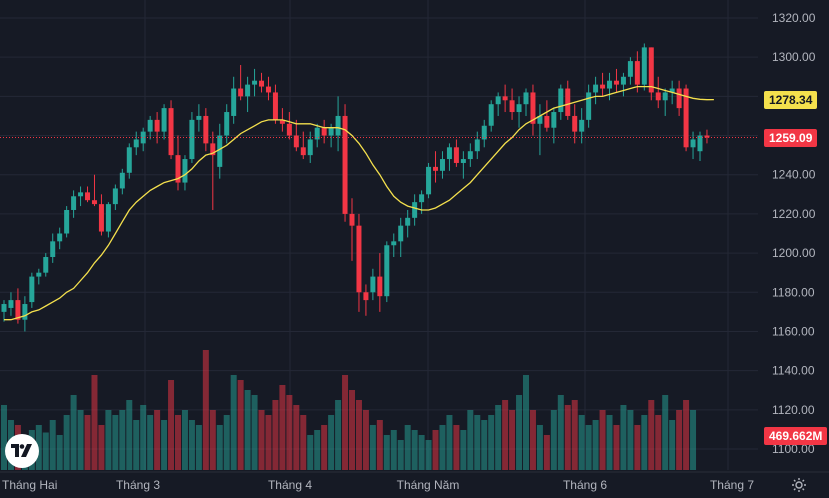  Describe the element at coordinates (793, 371) in the screenshot. I see `price-tick-label: 1140.00` at that location.